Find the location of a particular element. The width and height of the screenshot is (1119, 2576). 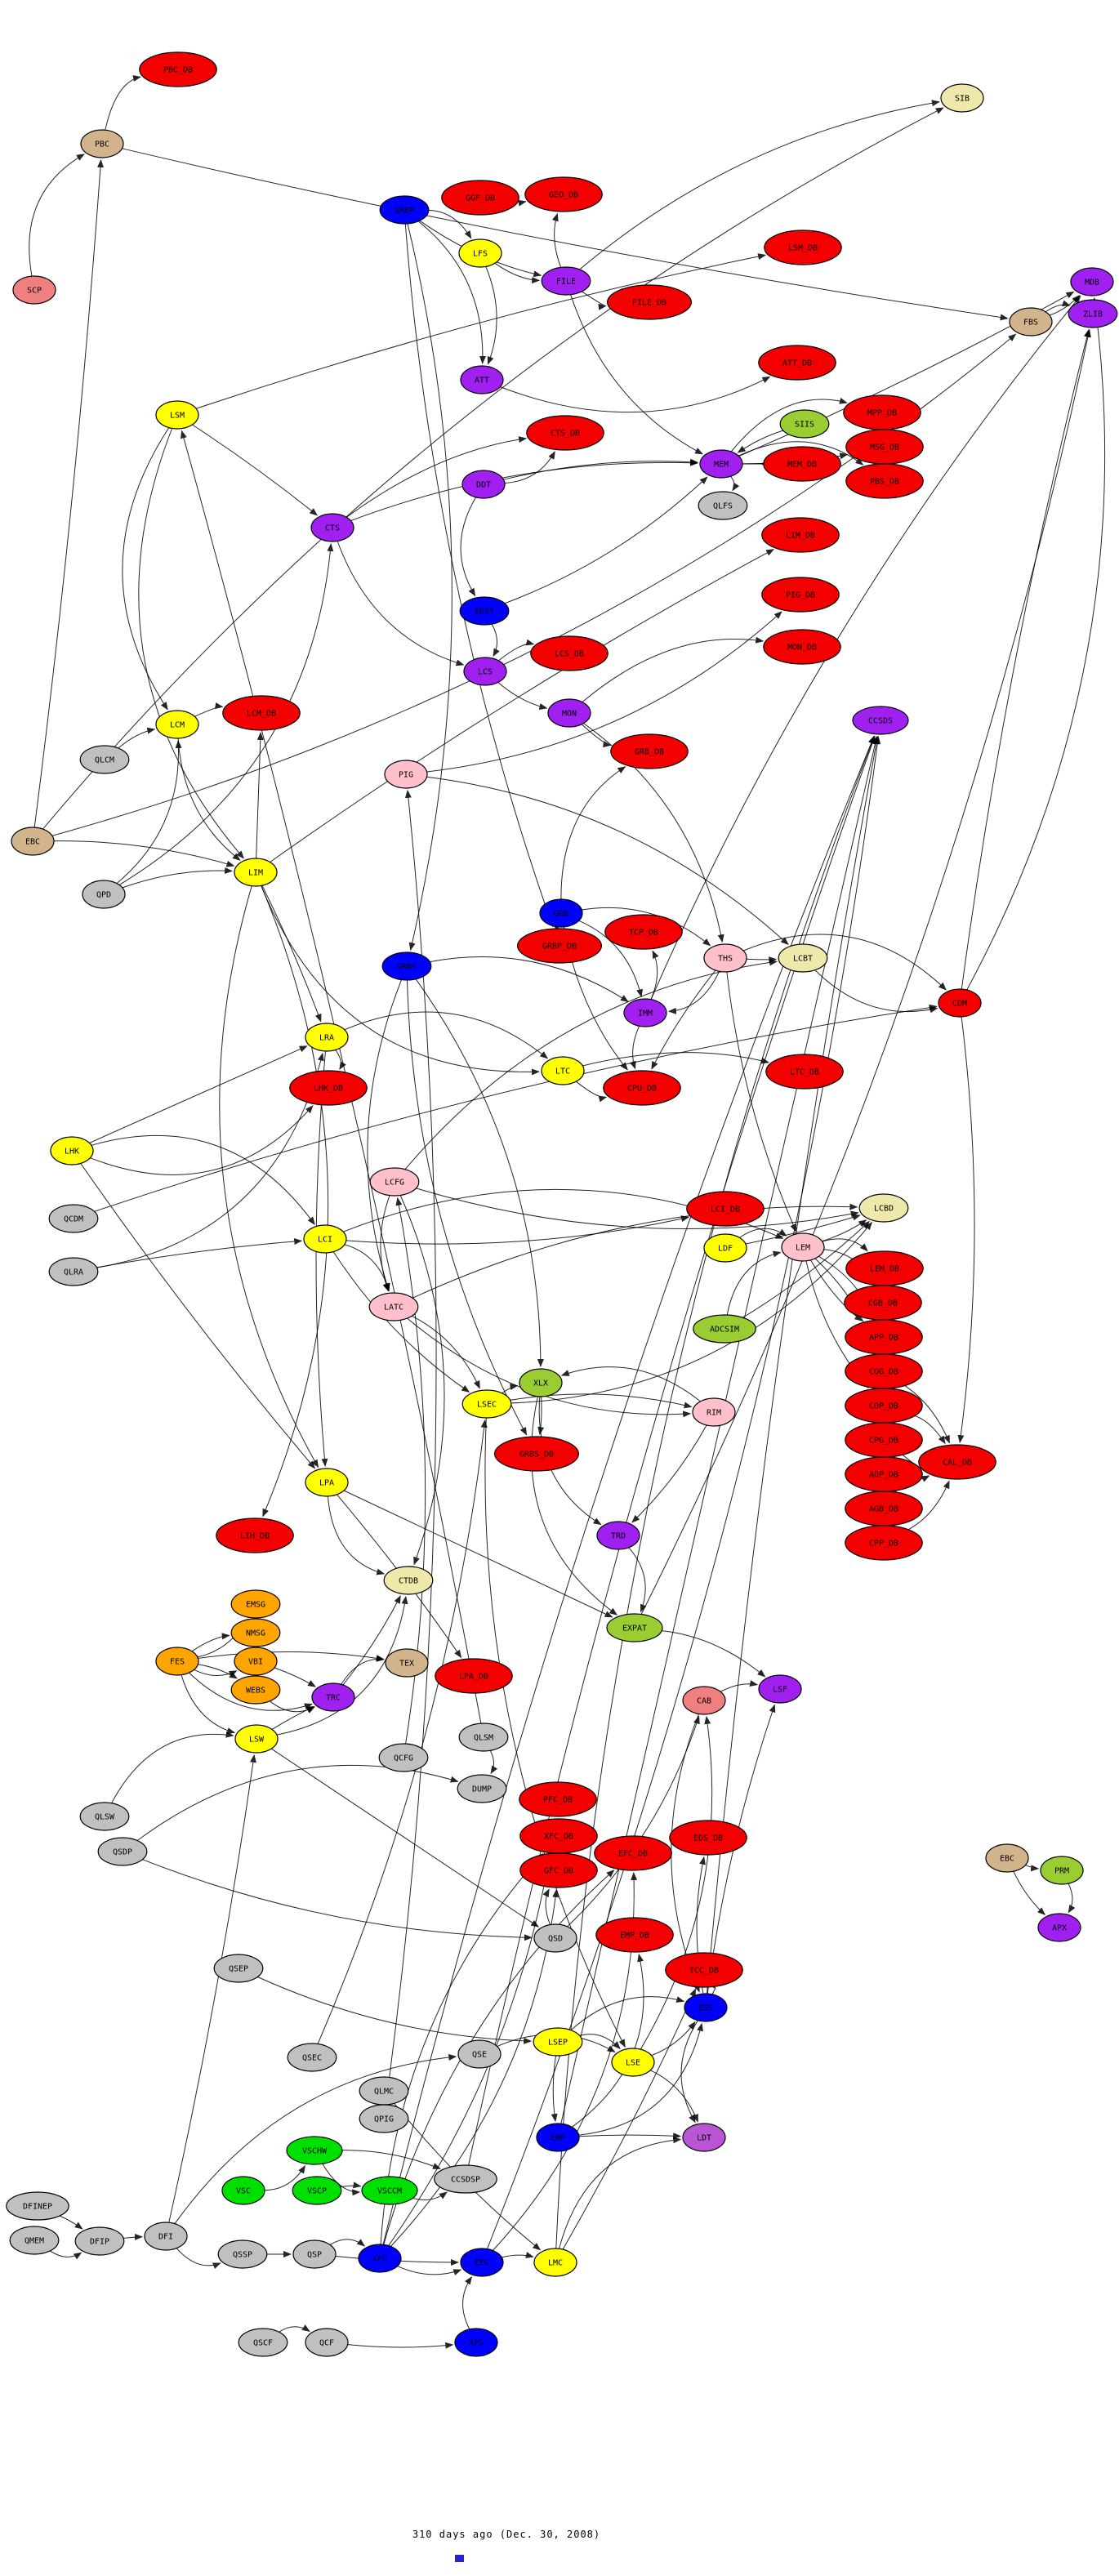

node-IMM: IMM is located at coordinates (645, 1012).